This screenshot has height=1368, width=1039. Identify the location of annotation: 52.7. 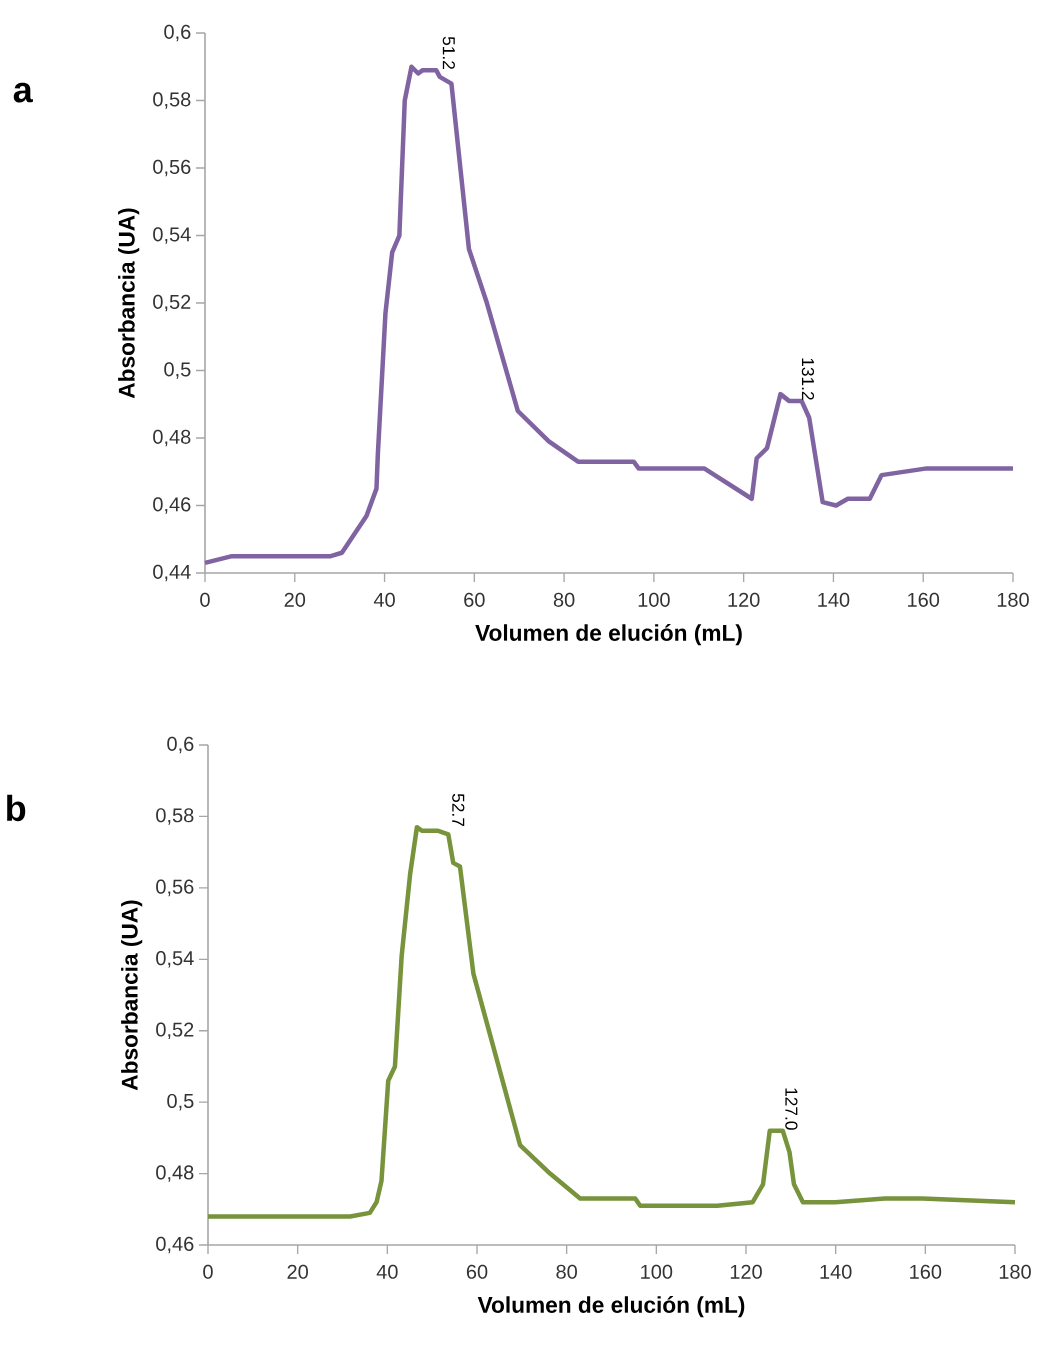
(458, 810).